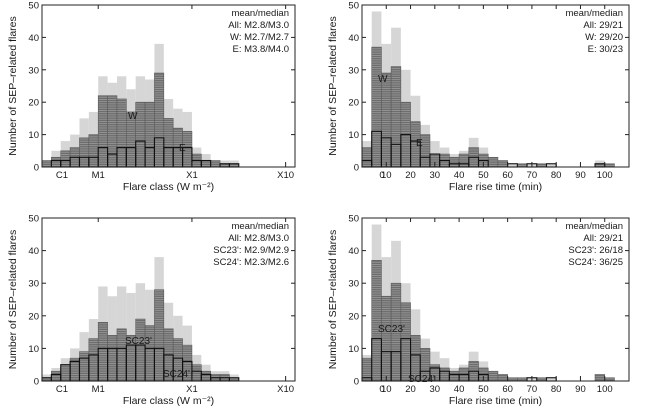 The width and height of the screenshot is (658, 413). I want to click on stats-line: SC24': 36/25, so click(595, 262).